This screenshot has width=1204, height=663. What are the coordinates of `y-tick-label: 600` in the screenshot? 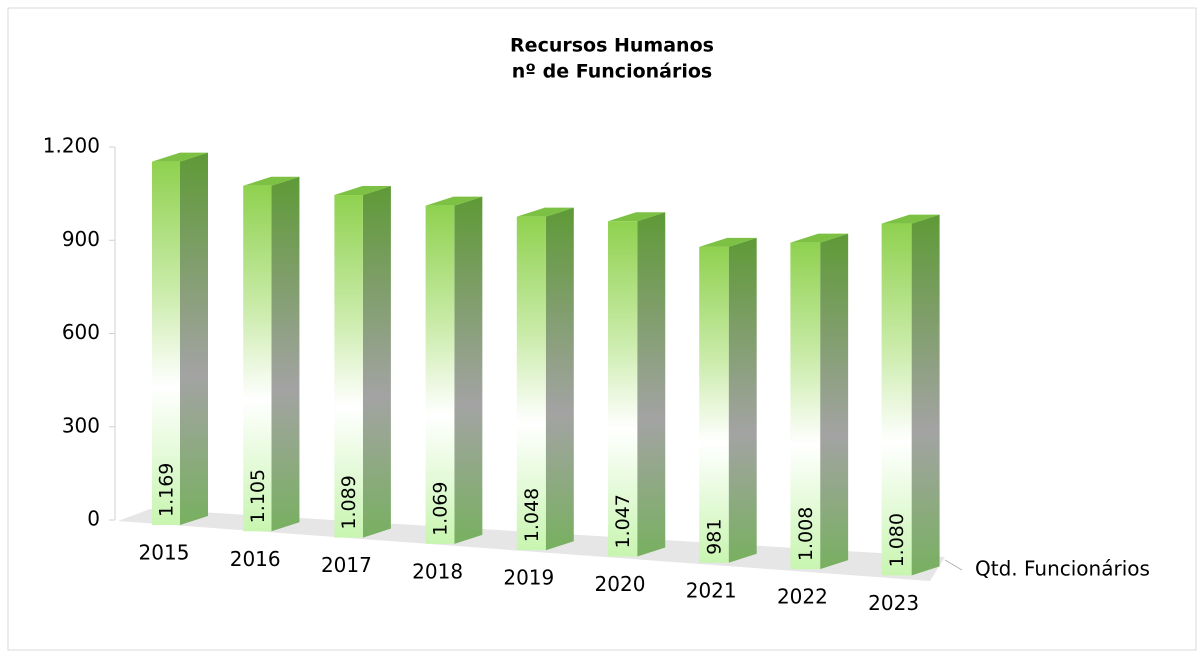 It's located at (81, 332).